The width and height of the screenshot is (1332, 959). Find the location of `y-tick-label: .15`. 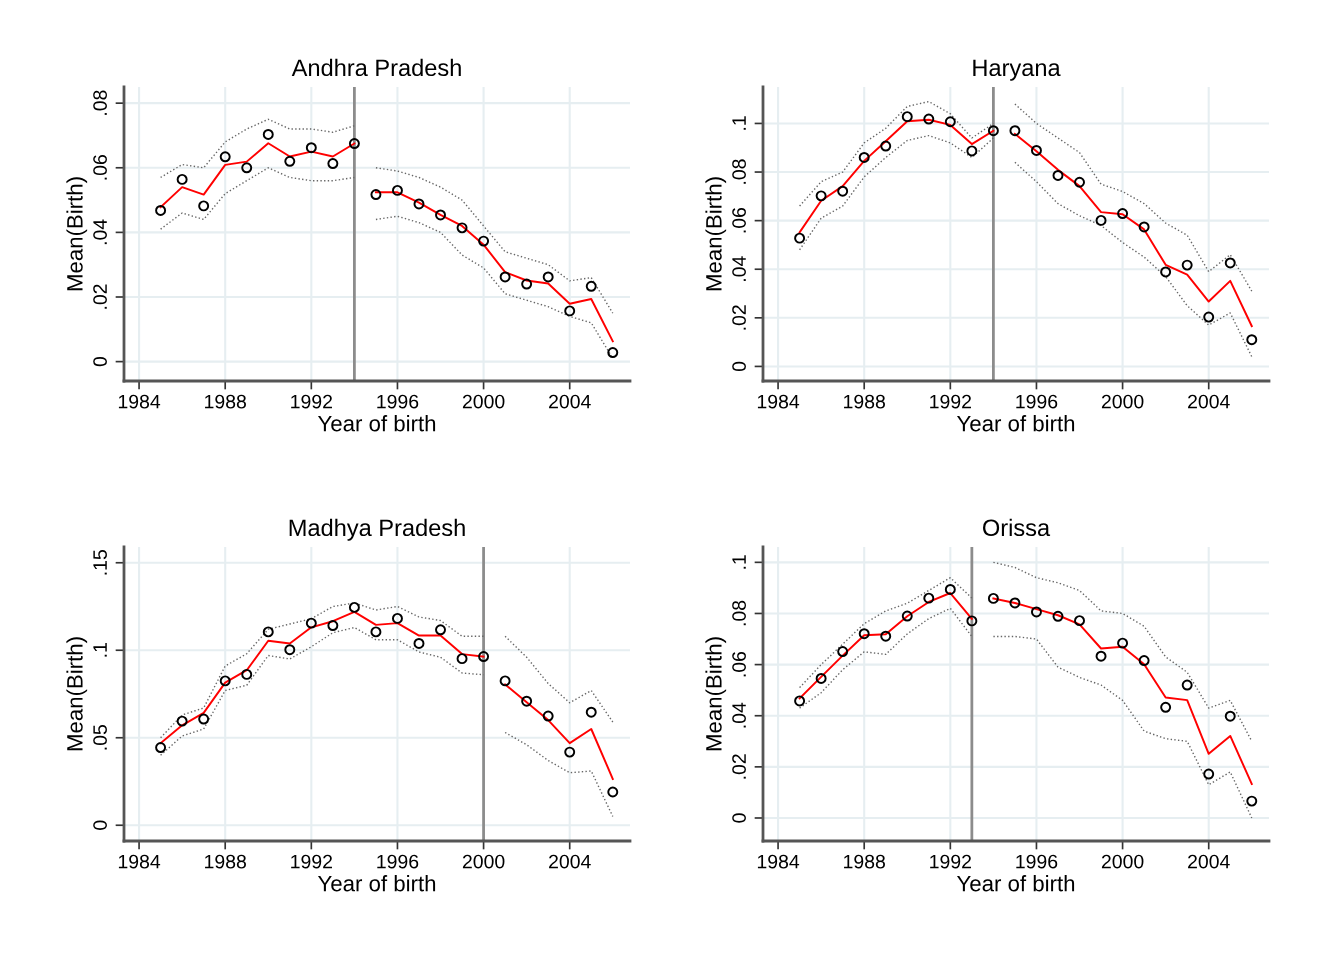

y-tick-label: .15 is located at coordinates (100, 562).